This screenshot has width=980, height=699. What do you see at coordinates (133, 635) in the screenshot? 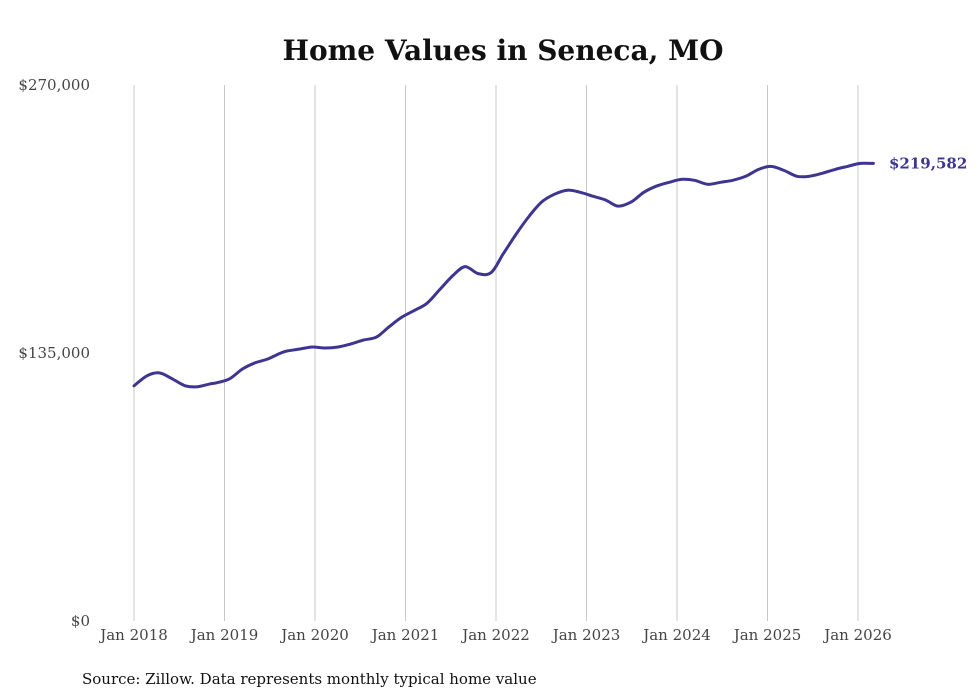
I see `x-tick-label: Jan 2018` at bounding box center [133, 635].